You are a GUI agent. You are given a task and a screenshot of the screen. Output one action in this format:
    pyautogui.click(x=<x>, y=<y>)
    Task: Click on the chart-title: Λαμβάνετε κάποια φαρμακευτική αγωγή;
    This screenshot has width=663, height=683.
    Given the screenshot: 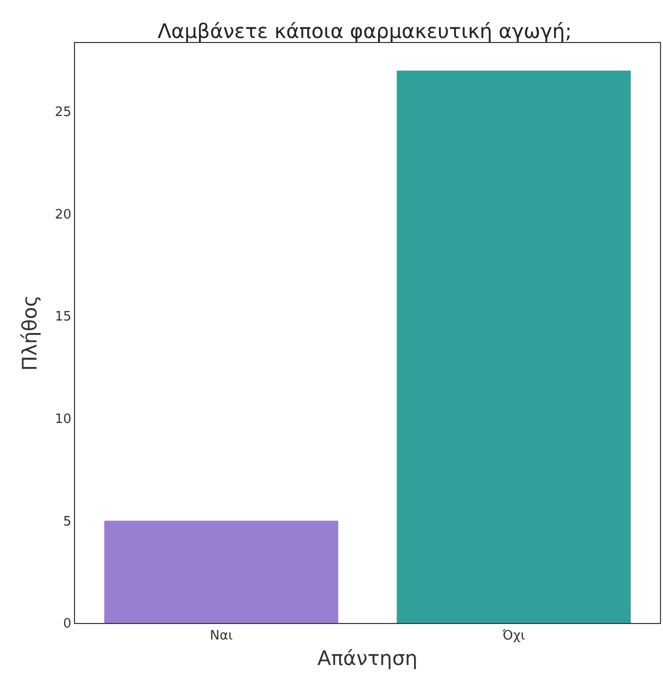 What is the action you would take?
    pyautogui.click(x=365, y=31)
    